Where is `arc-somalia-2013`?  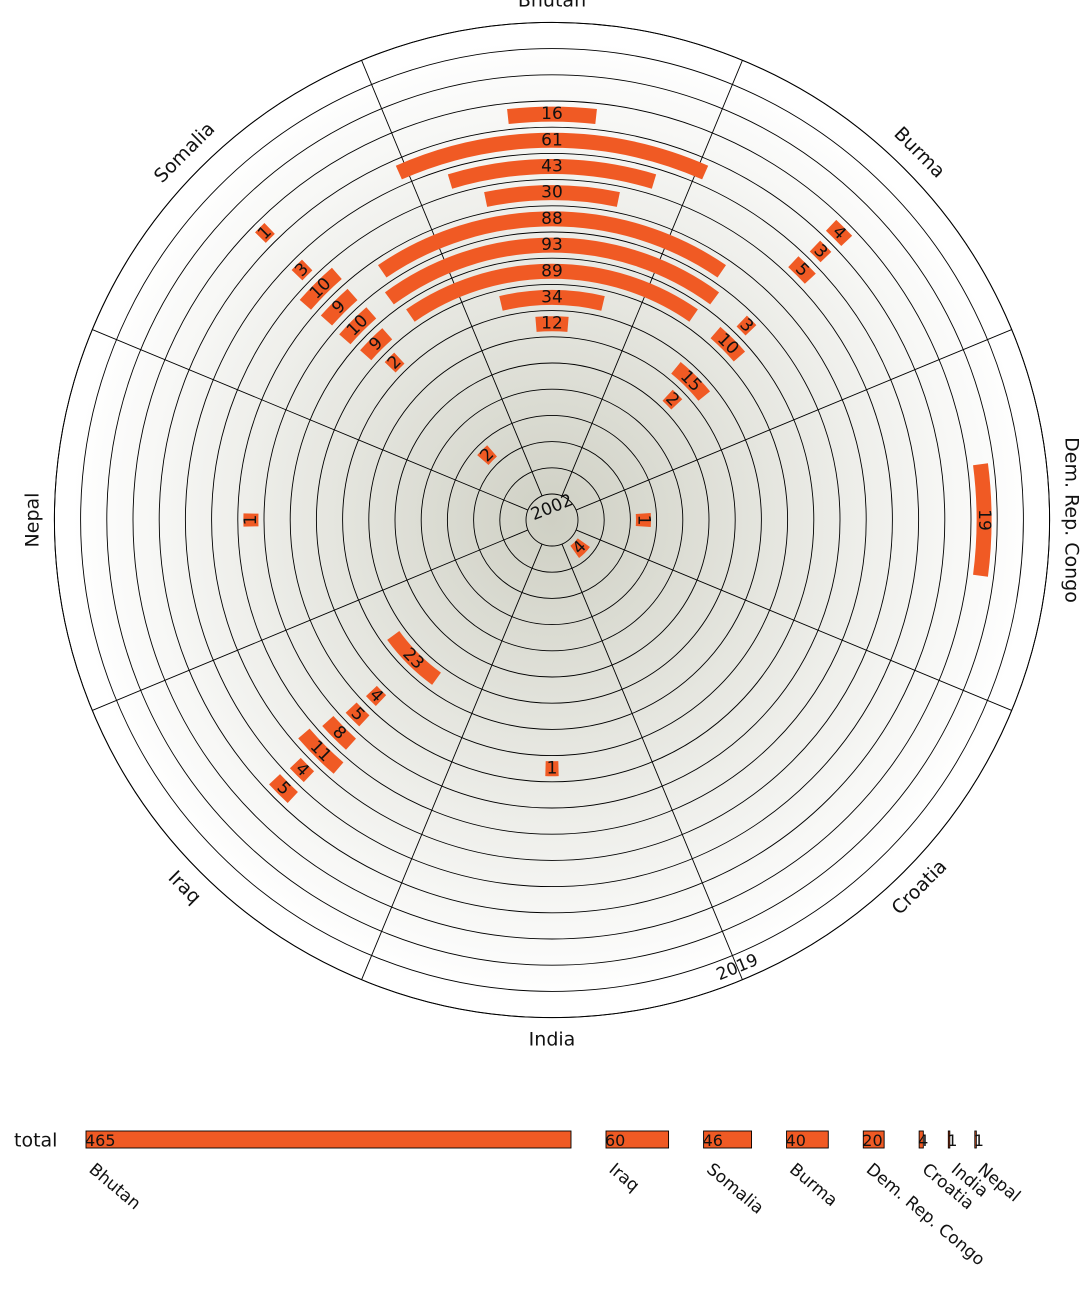
arc-somalia-2013 is located at coordinates (320, 288).